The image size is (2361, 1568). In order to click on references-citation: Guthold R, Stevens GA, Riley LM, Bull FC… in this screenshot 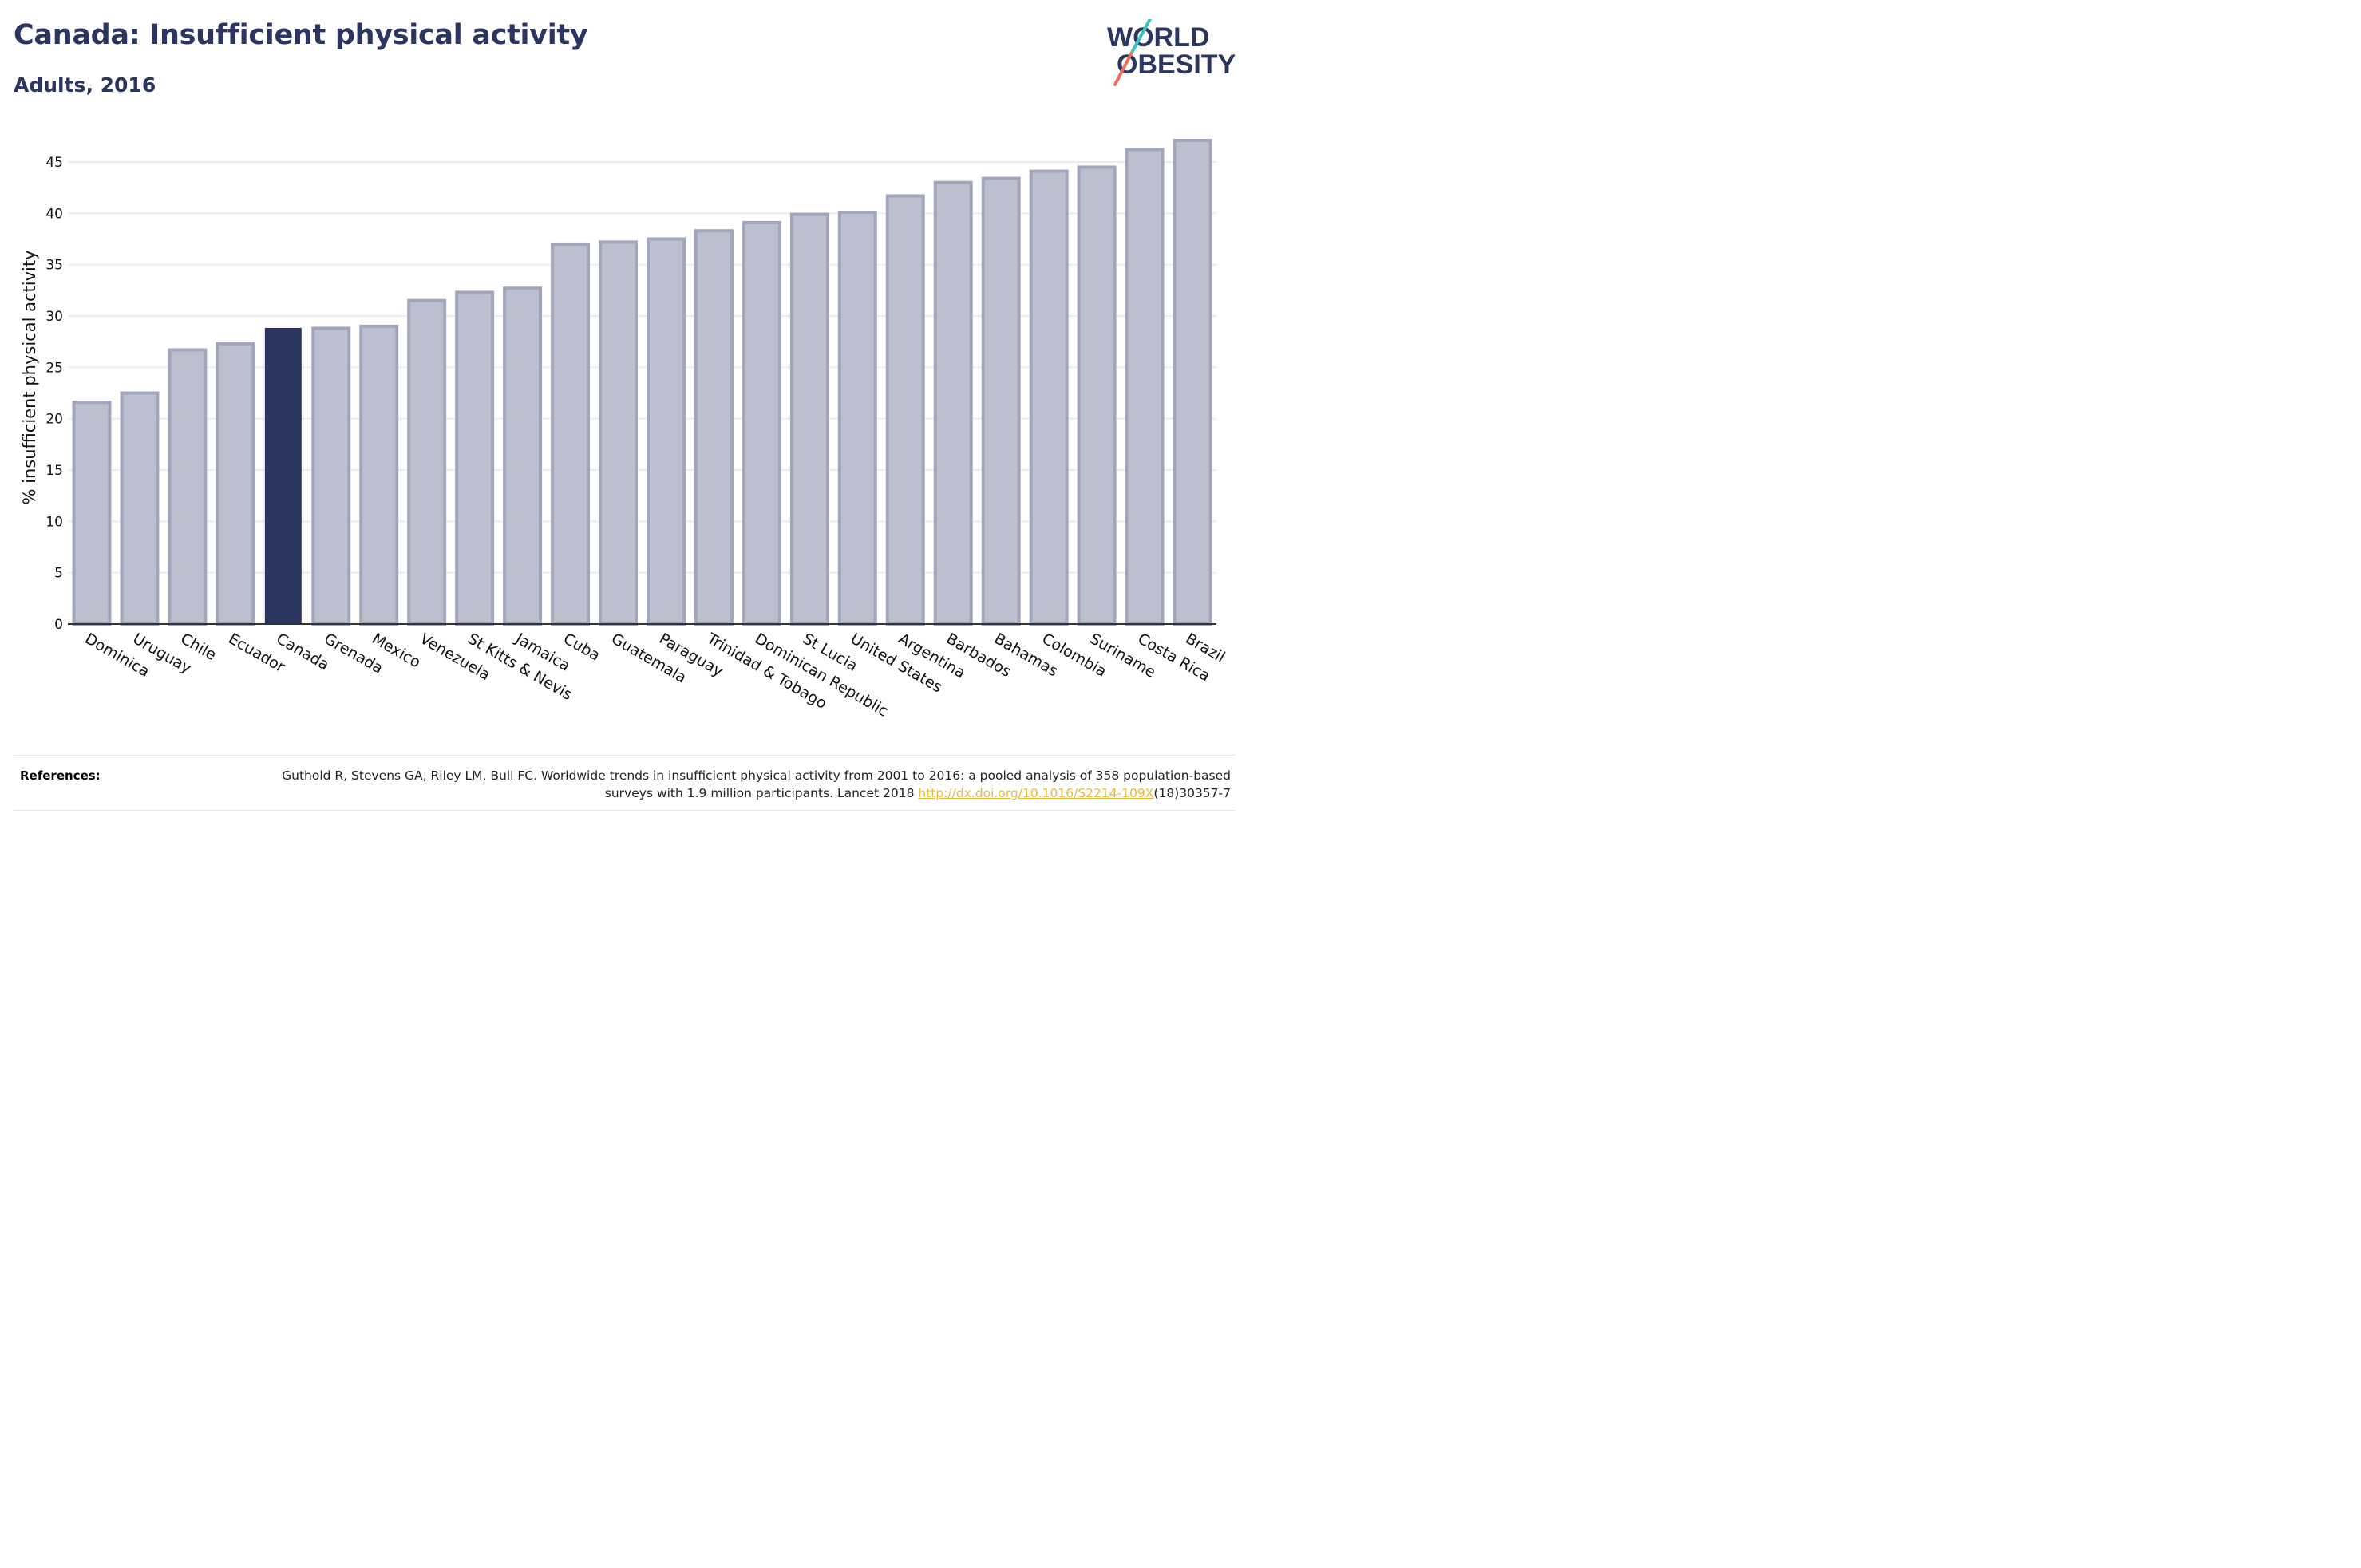, I will do `click(756, 784)`.